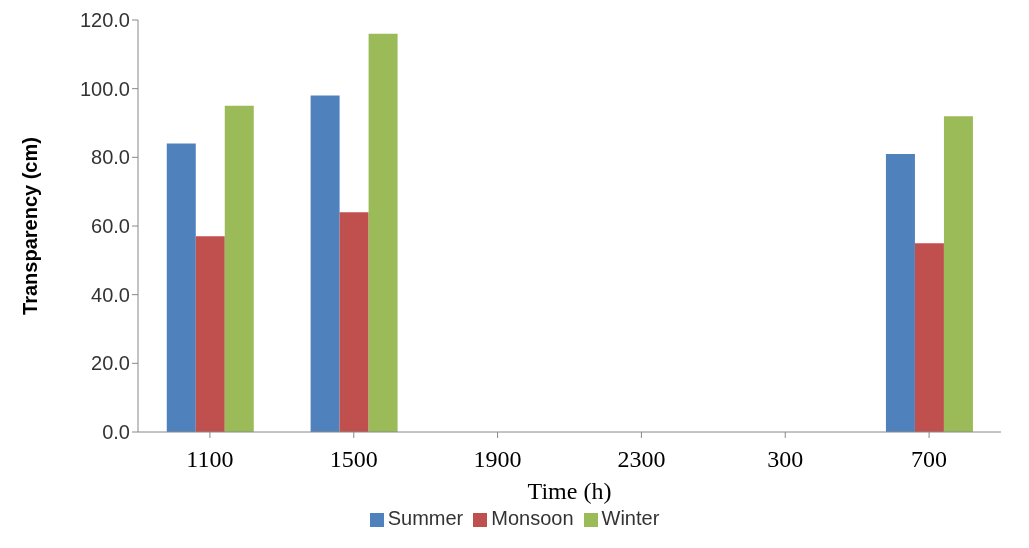  Describe the element at coordinates (104, 20) in the screenshot. I see `y-tick-label: 120.0` at that location.